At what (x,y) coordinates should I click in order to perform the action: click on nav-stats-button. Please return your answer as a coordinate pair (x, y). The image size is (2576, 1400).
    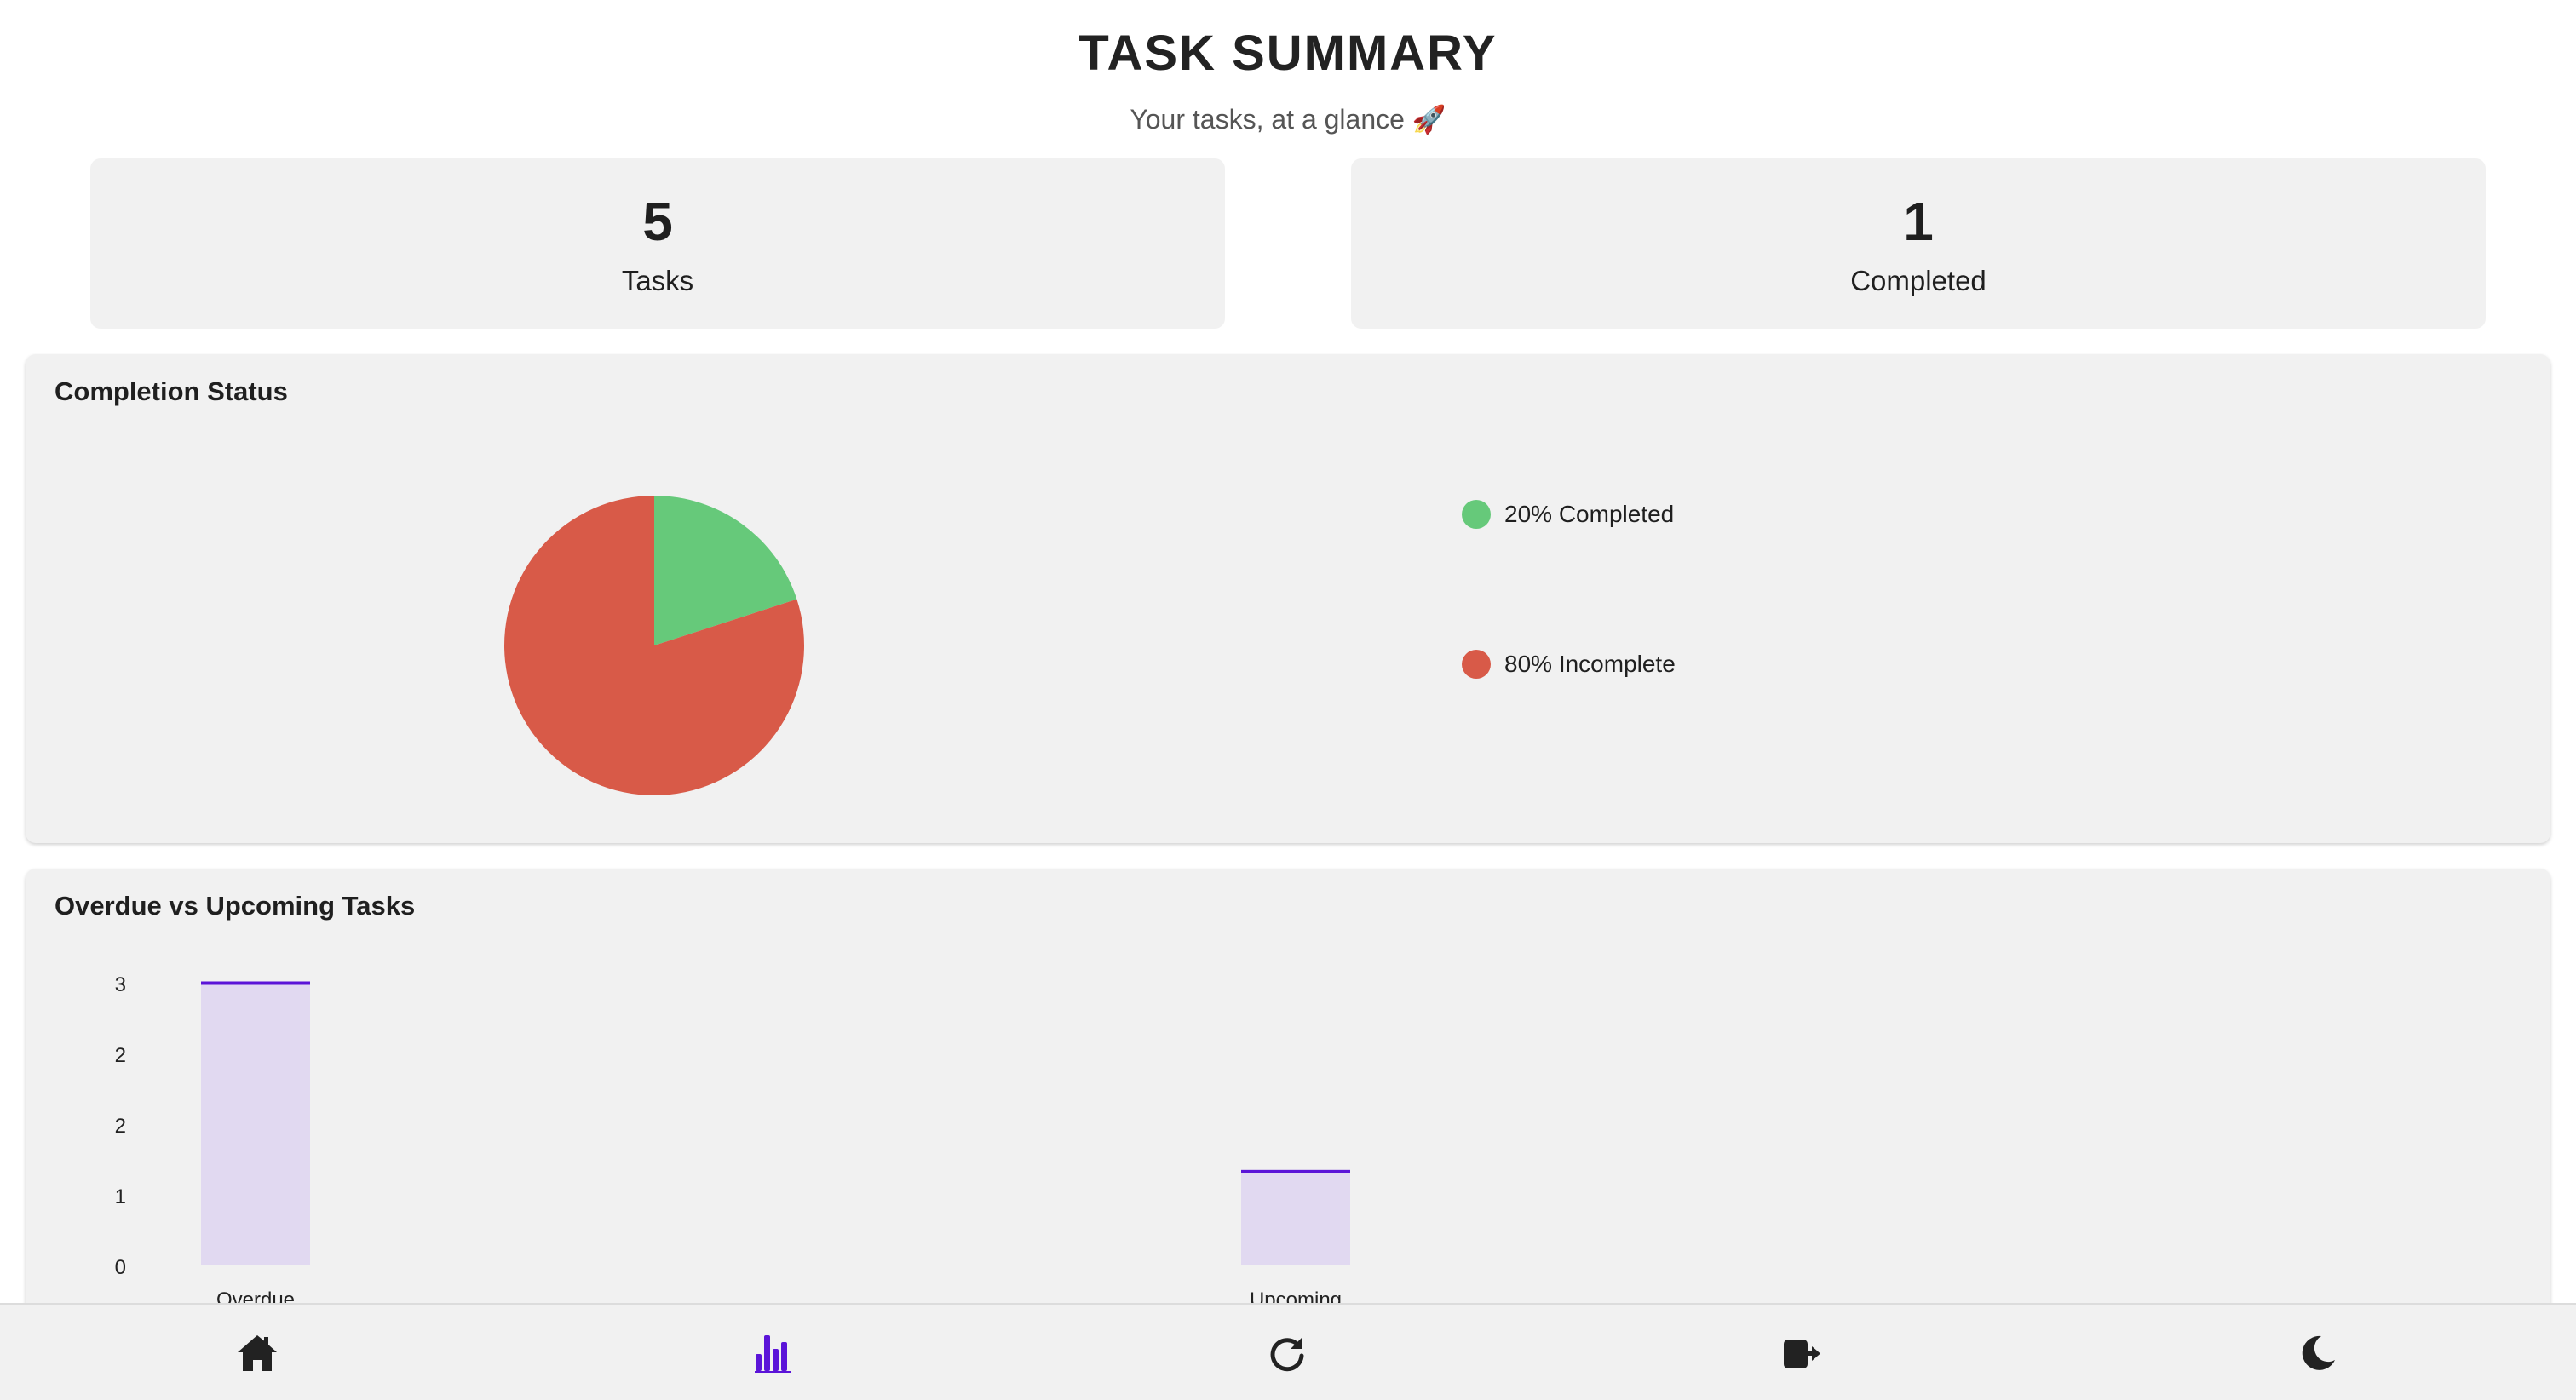
    Looking at the image, I should click on (773, 1353).